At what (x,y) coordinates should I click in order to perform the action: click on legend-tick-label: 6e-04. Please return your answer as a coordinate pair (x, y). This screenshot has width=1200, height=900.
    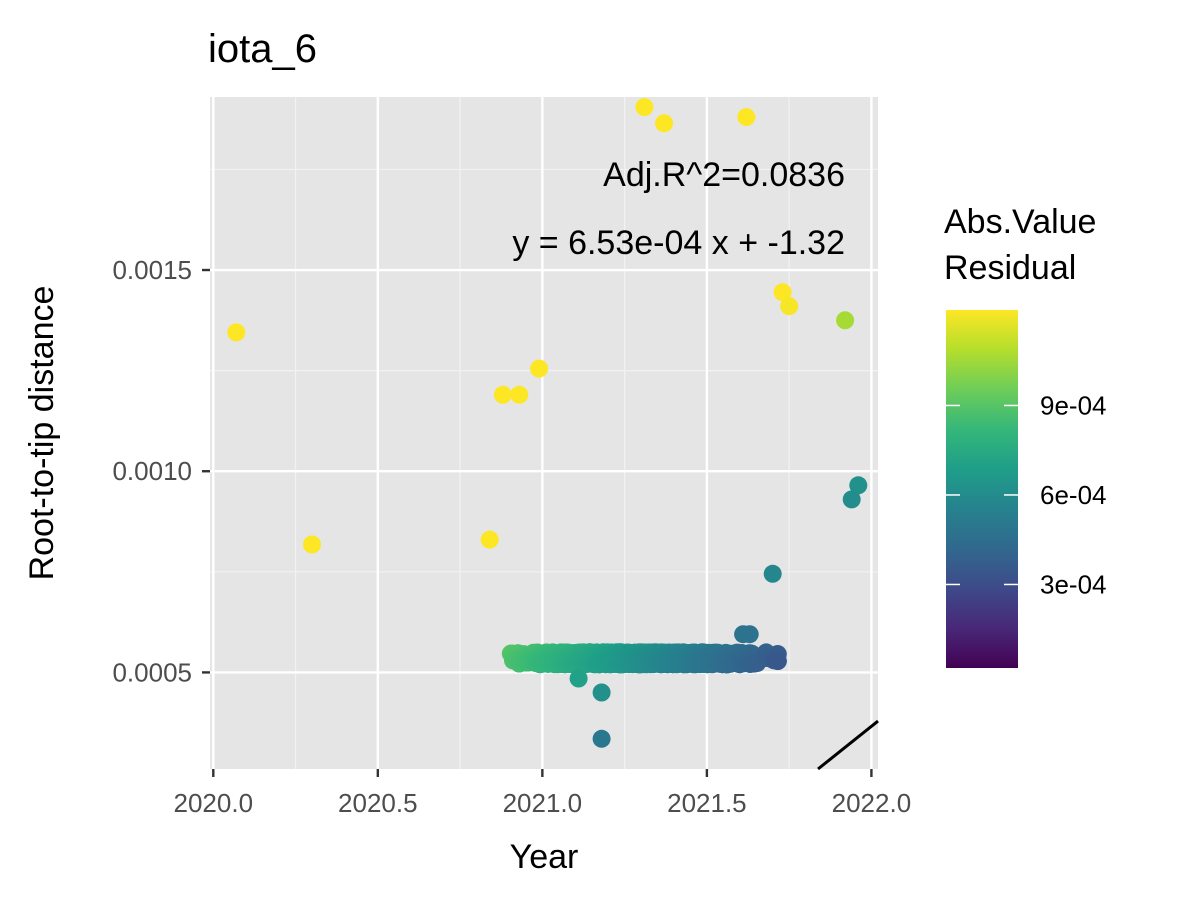
    Looking at the image, I should click on (1073, 495).